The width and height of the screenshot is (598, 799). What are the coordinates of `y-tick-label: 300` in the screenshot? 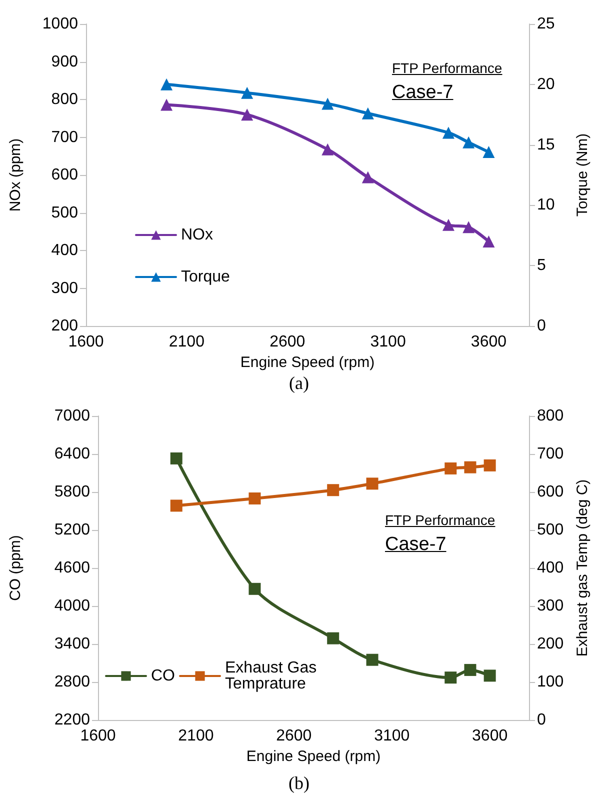 It's located at (64, 288).